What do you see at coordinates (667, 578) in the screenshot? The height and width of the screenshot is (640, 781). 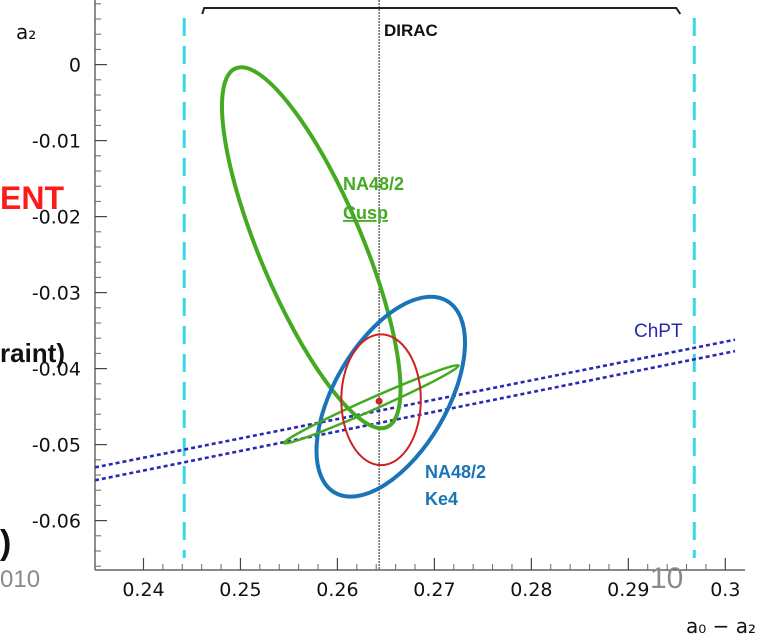 I see `footer-page-number: 10` at bounding box center [667, 578].